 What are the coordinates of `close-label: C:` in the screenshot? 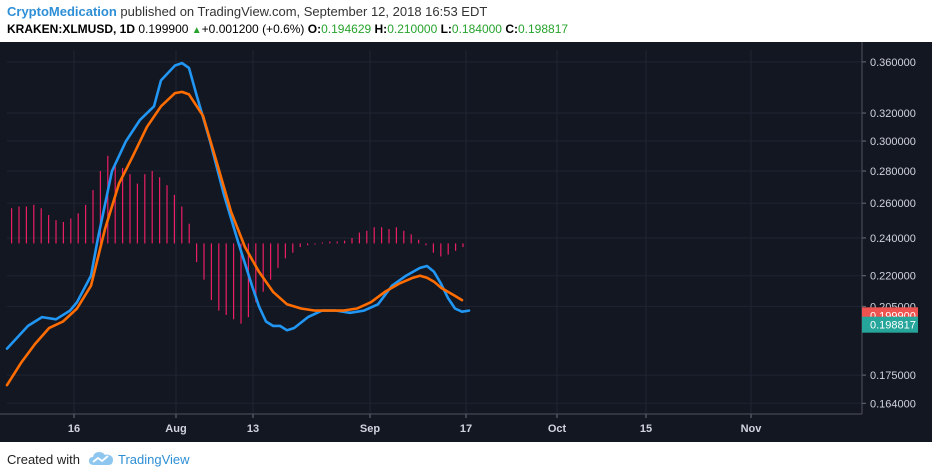 It's located at (511, 29).